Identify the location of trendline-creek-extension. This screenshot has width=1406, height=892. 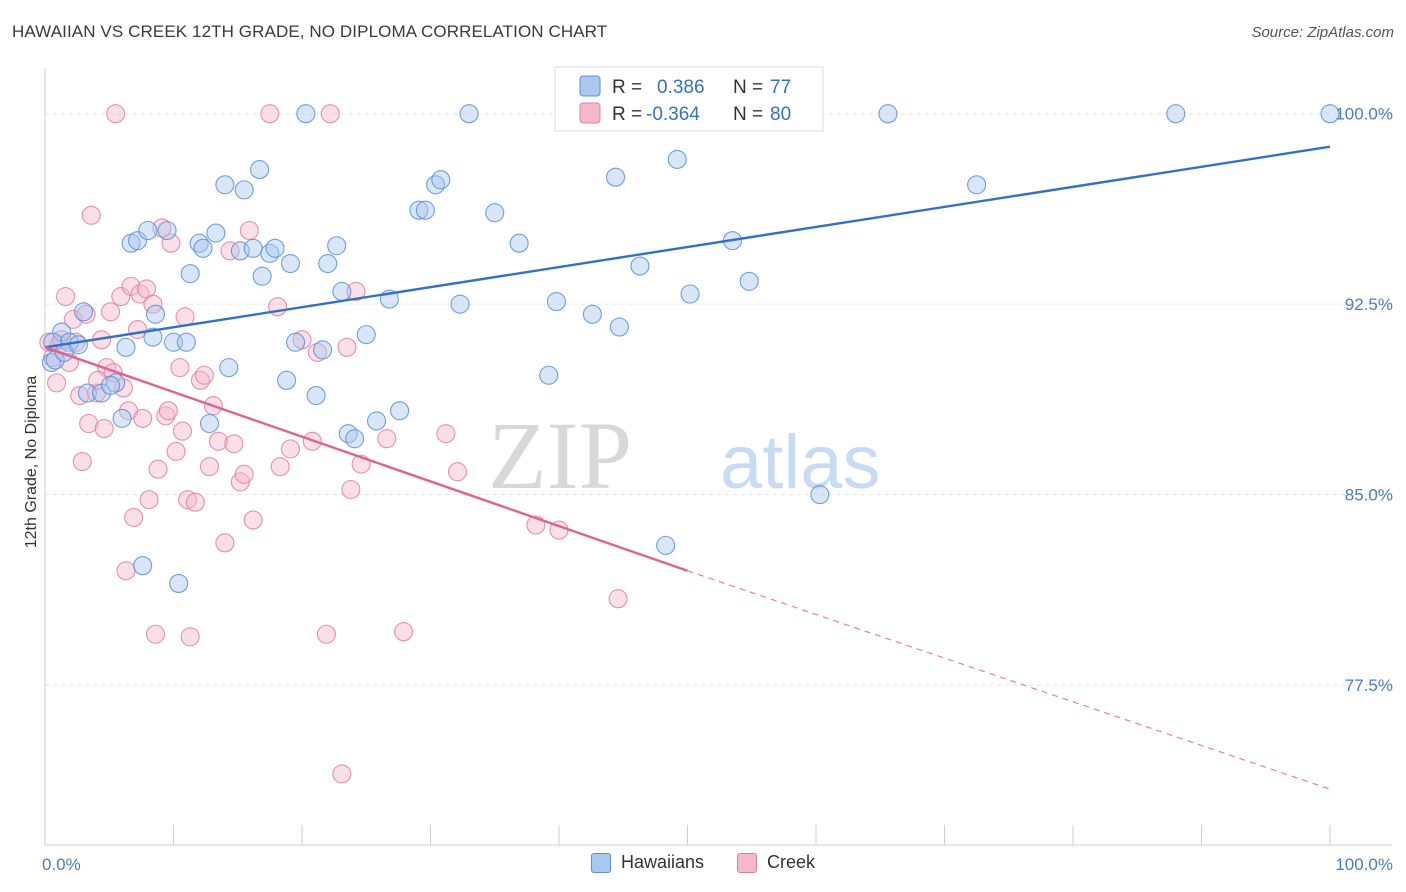
(1009, 680).